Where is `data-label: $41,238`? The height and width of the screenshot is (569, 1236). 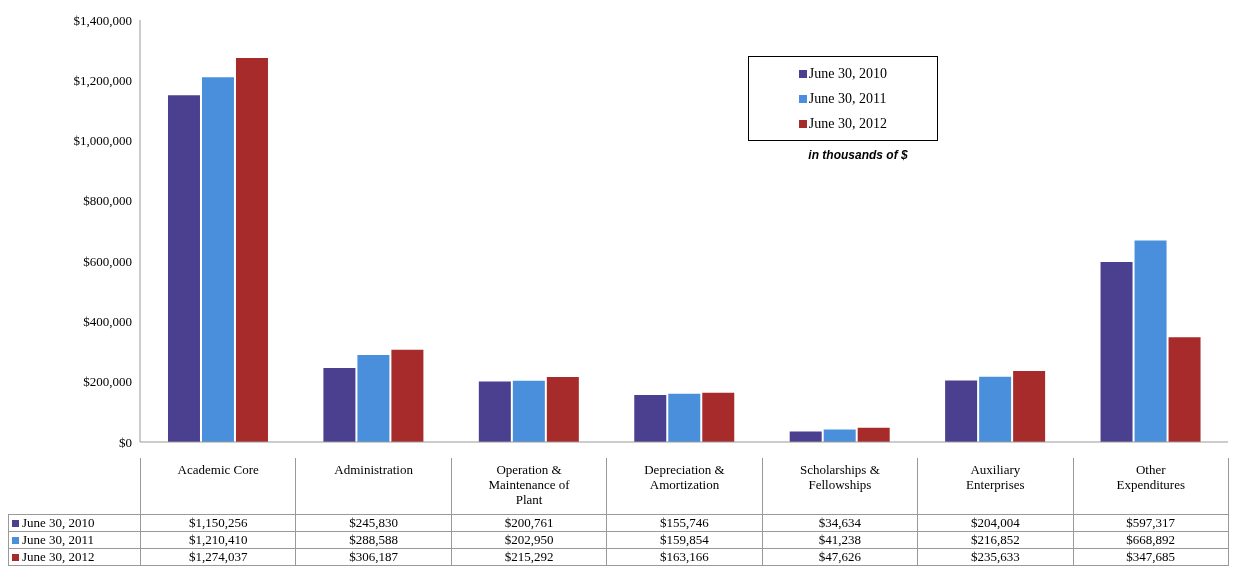 data-label: $41,238 is located at coordinates (840, 540).